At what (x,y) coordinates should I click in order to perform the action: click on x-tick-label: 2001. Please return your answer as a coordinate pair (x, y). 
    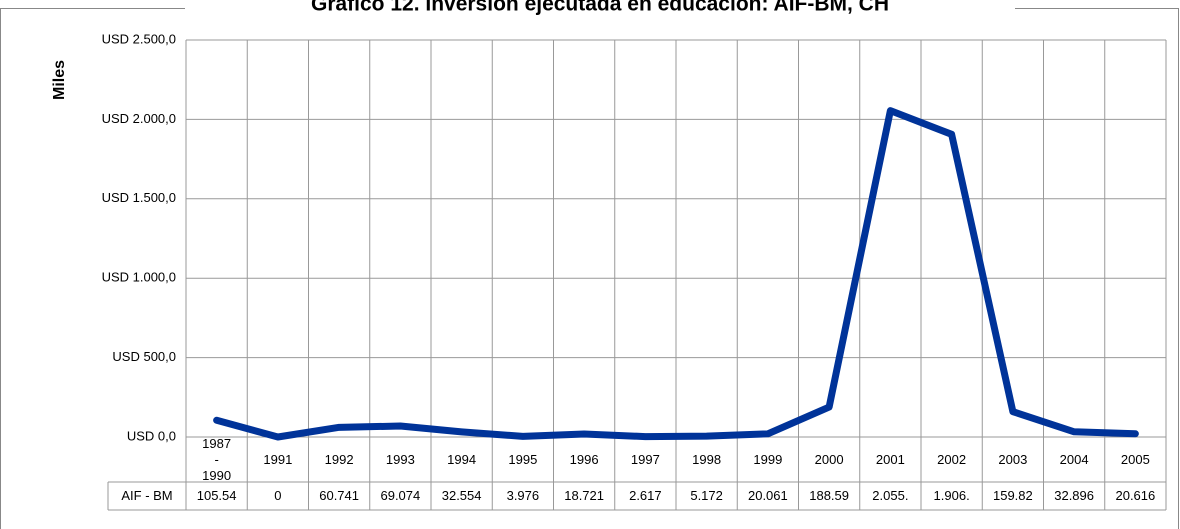
    Looking at the image, I should click on (890, 459).